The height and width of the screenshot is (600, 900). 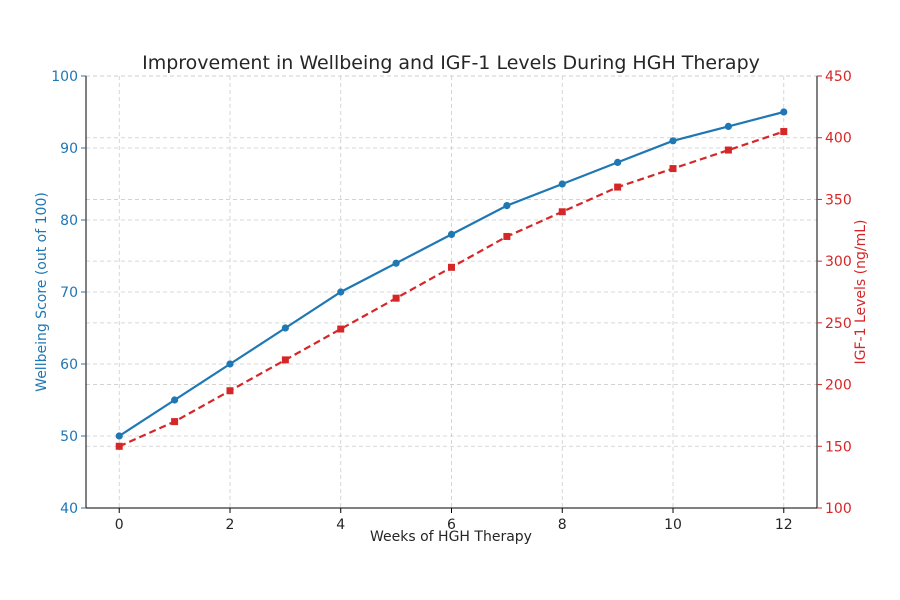 What do you see at coordinates (838, 262) in the screenshot?
I see `y-right-tick-label: 300` at bounding box center [838, 262].